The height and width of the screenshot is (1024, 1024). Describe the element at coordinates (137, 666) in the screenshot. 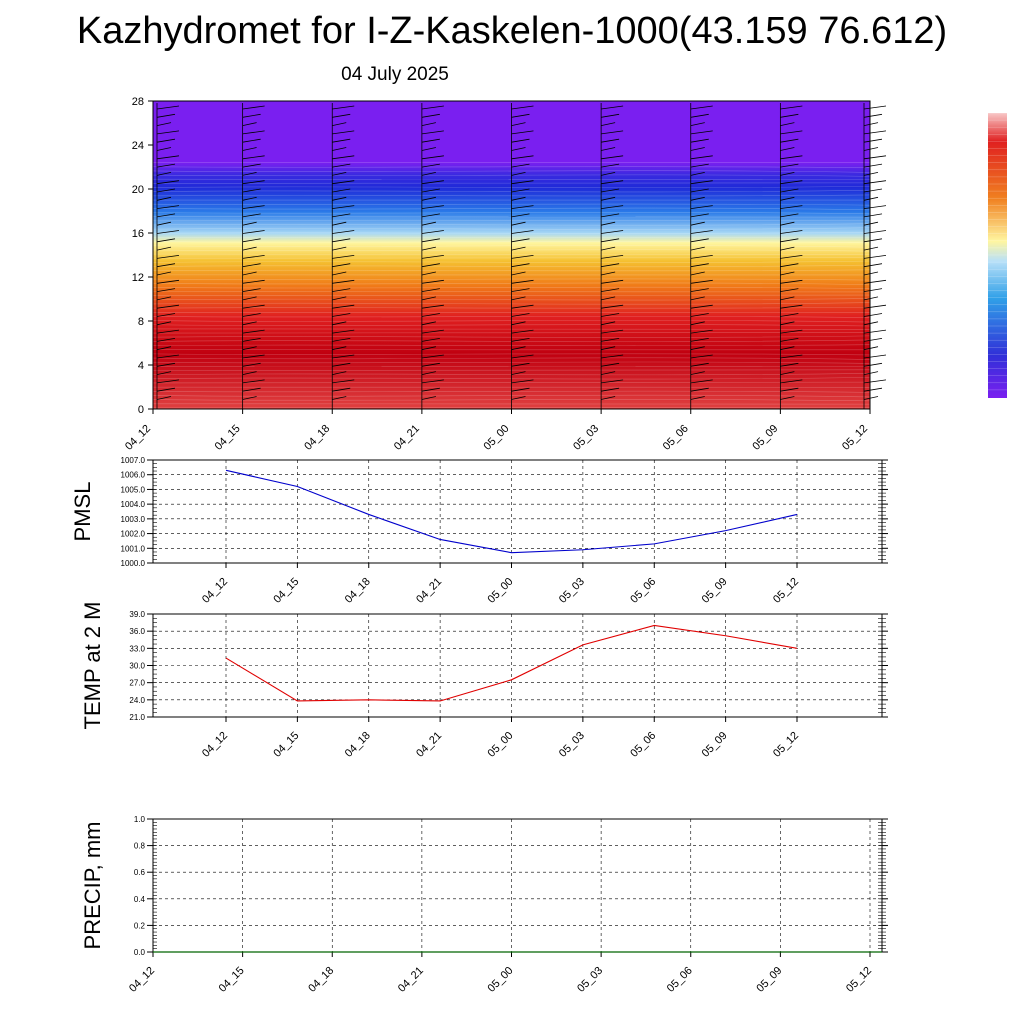

I see `y-tick-label: 30.0` at that location.